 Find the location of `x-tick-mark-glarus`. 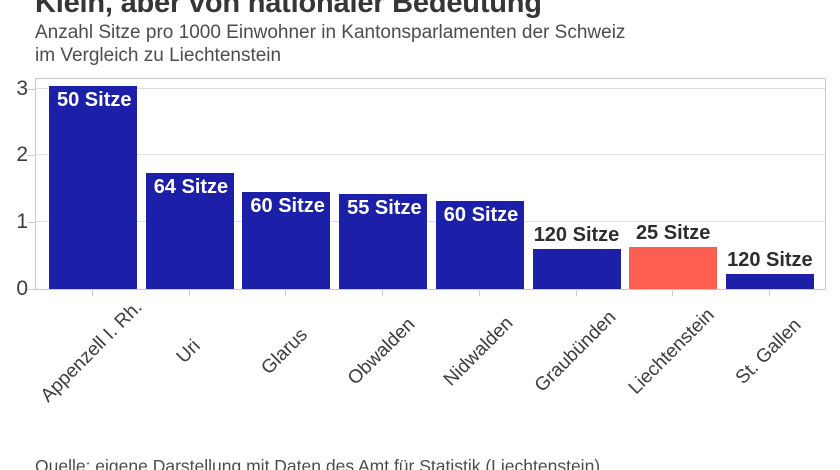

x-tick-mark-glarus is located at coordinates (286, 293).